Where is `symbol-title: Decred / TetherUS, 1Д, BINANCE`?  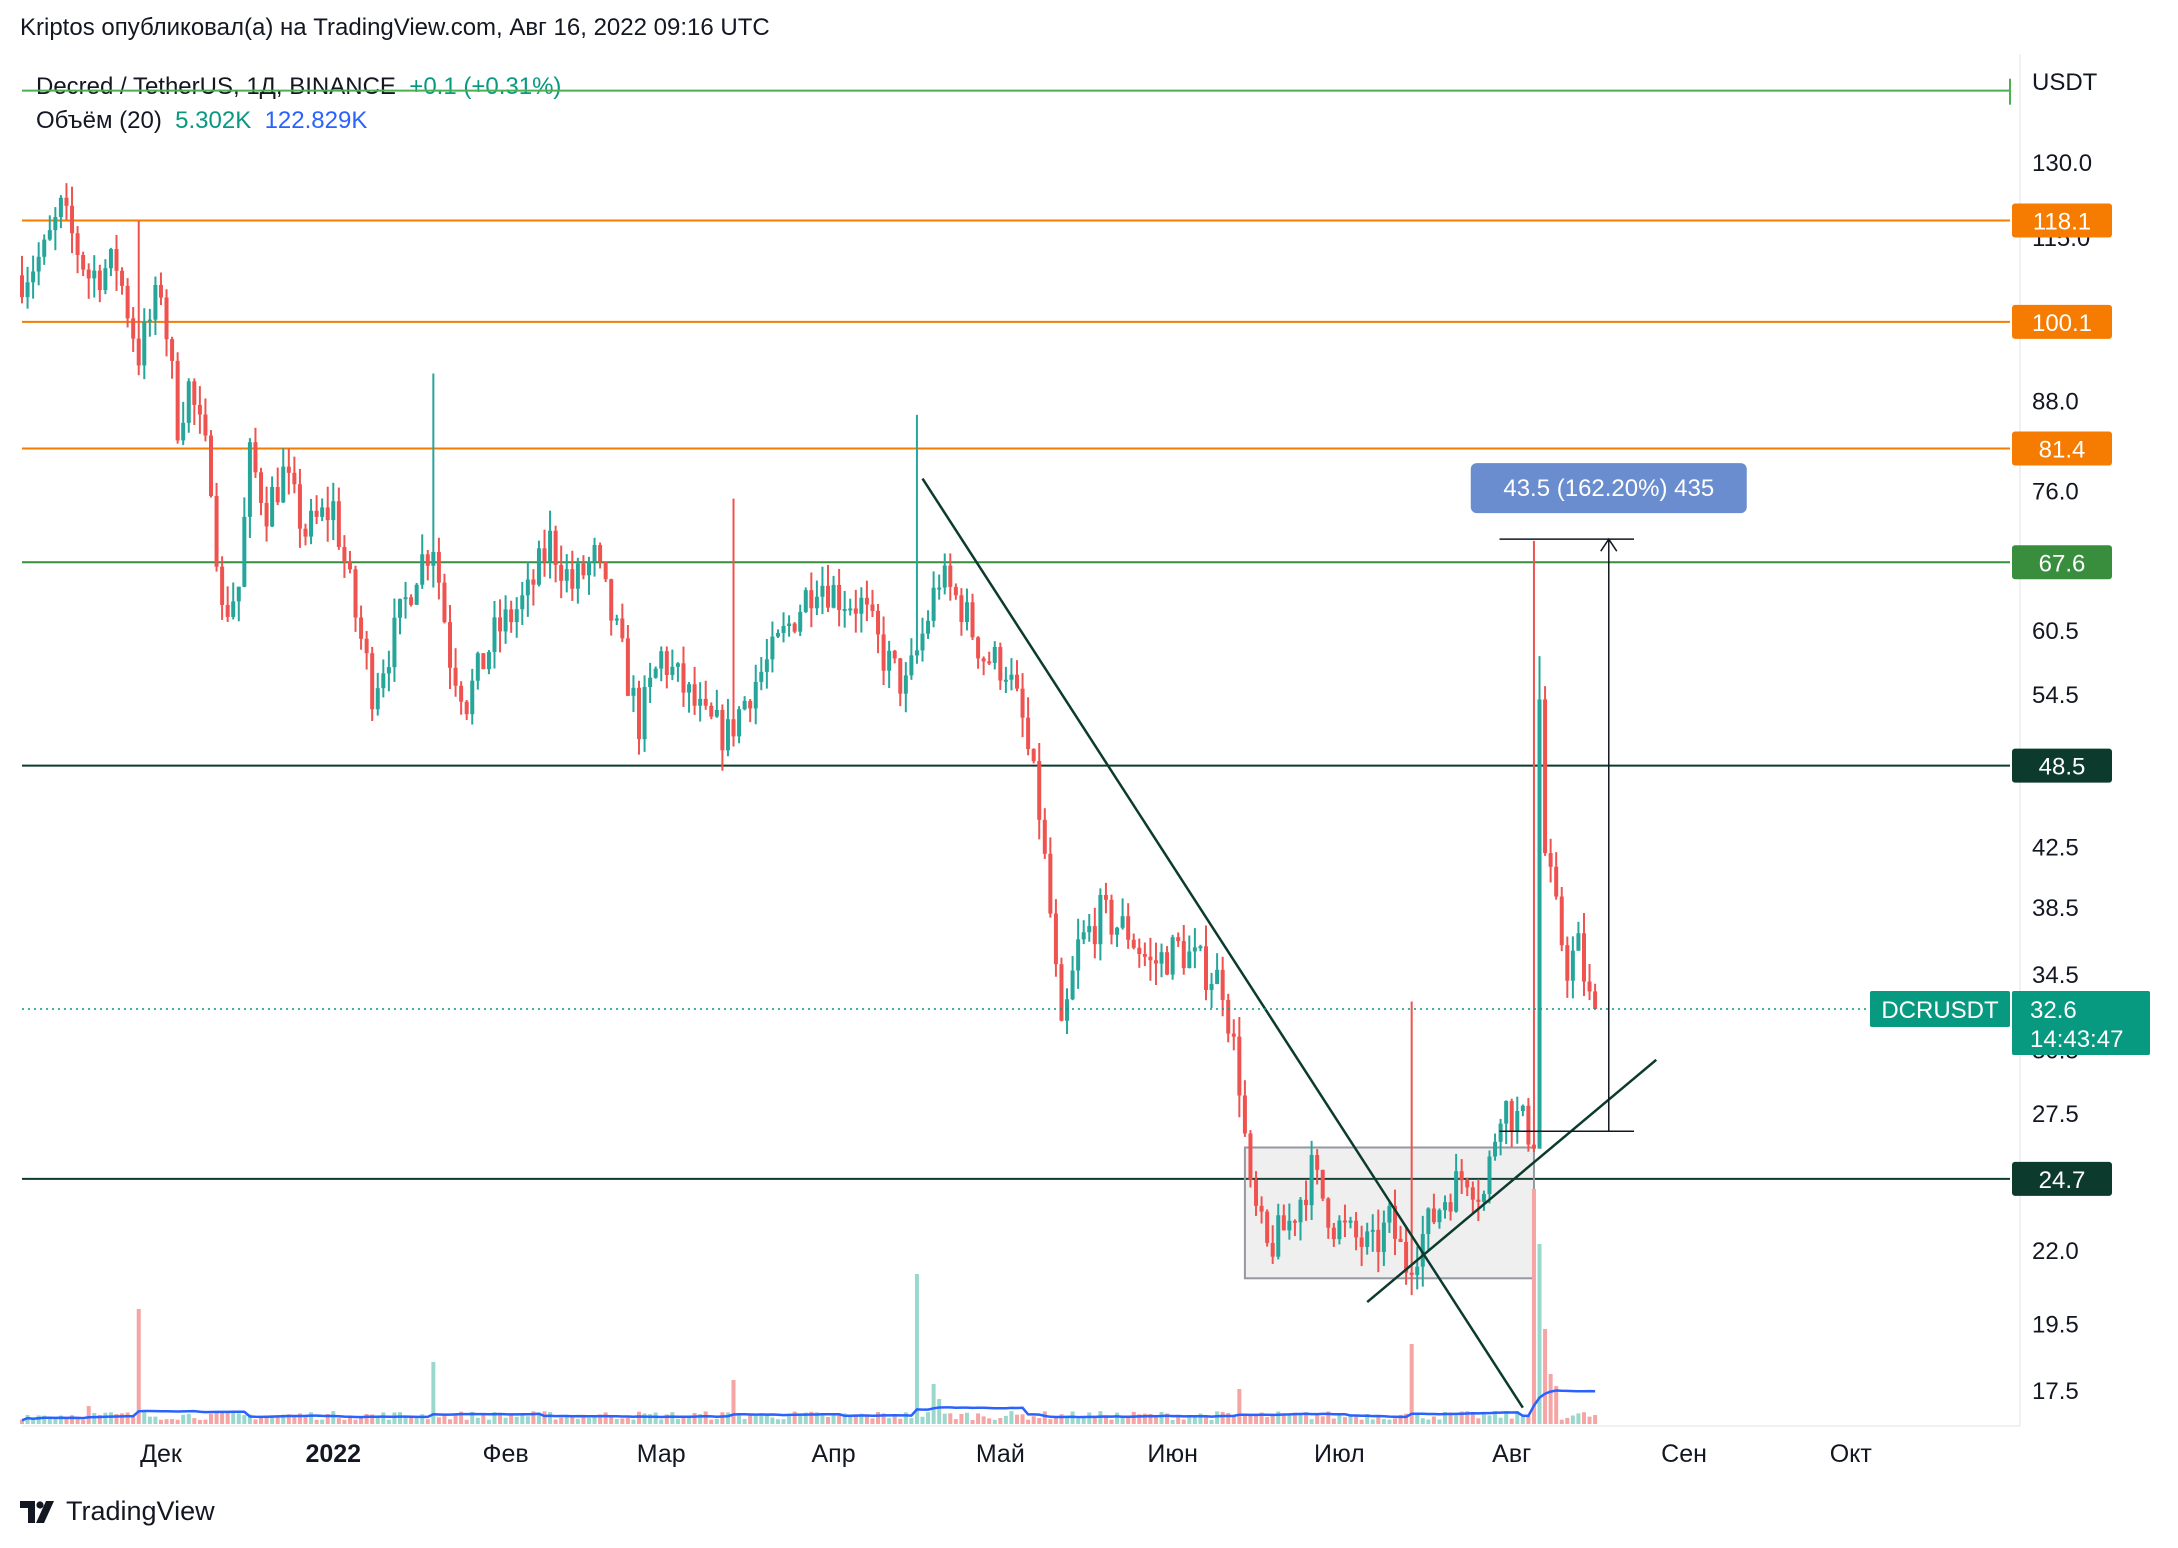
symbol-title: Decred / TetherUS, 1Д, BINANCE is located at coordinates (216, 86).